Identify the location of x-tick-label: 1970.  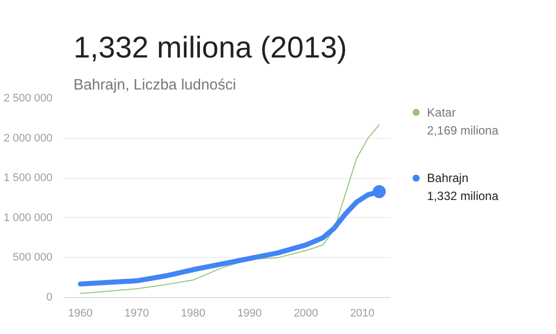
(137, 314).